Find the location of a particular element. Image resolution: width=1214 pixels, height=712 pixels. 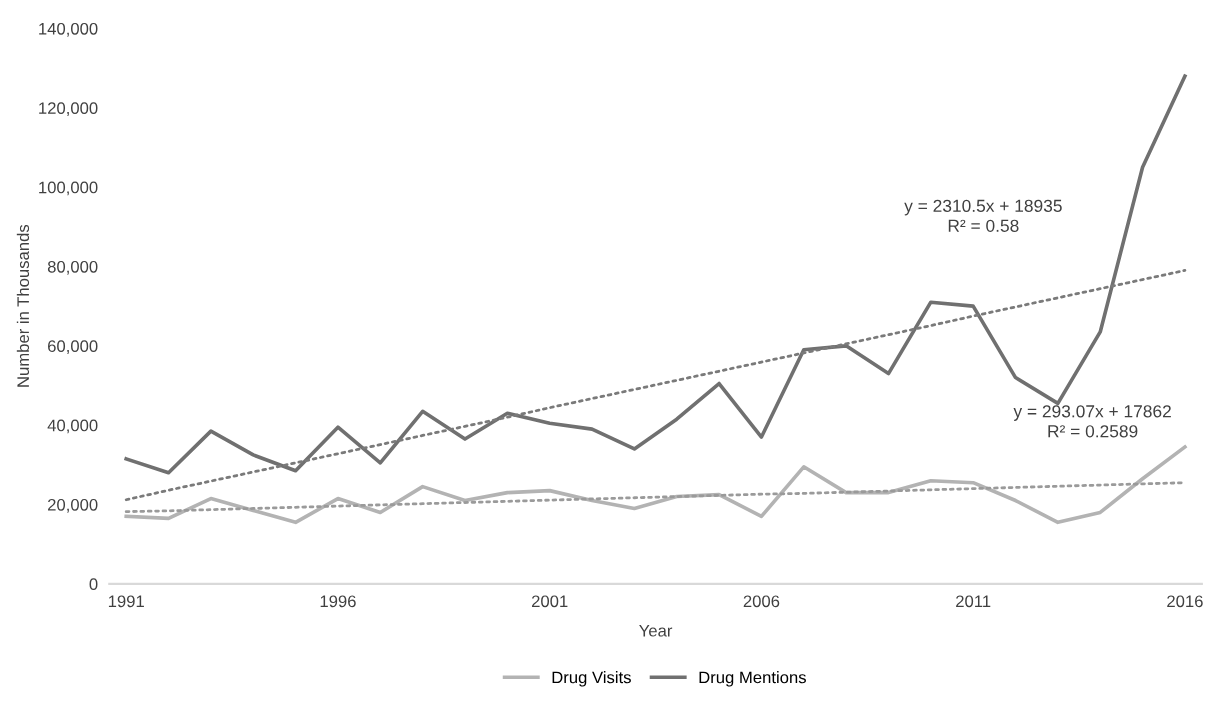

x-tick-label: 2001 is located at coordinates (549, 601).